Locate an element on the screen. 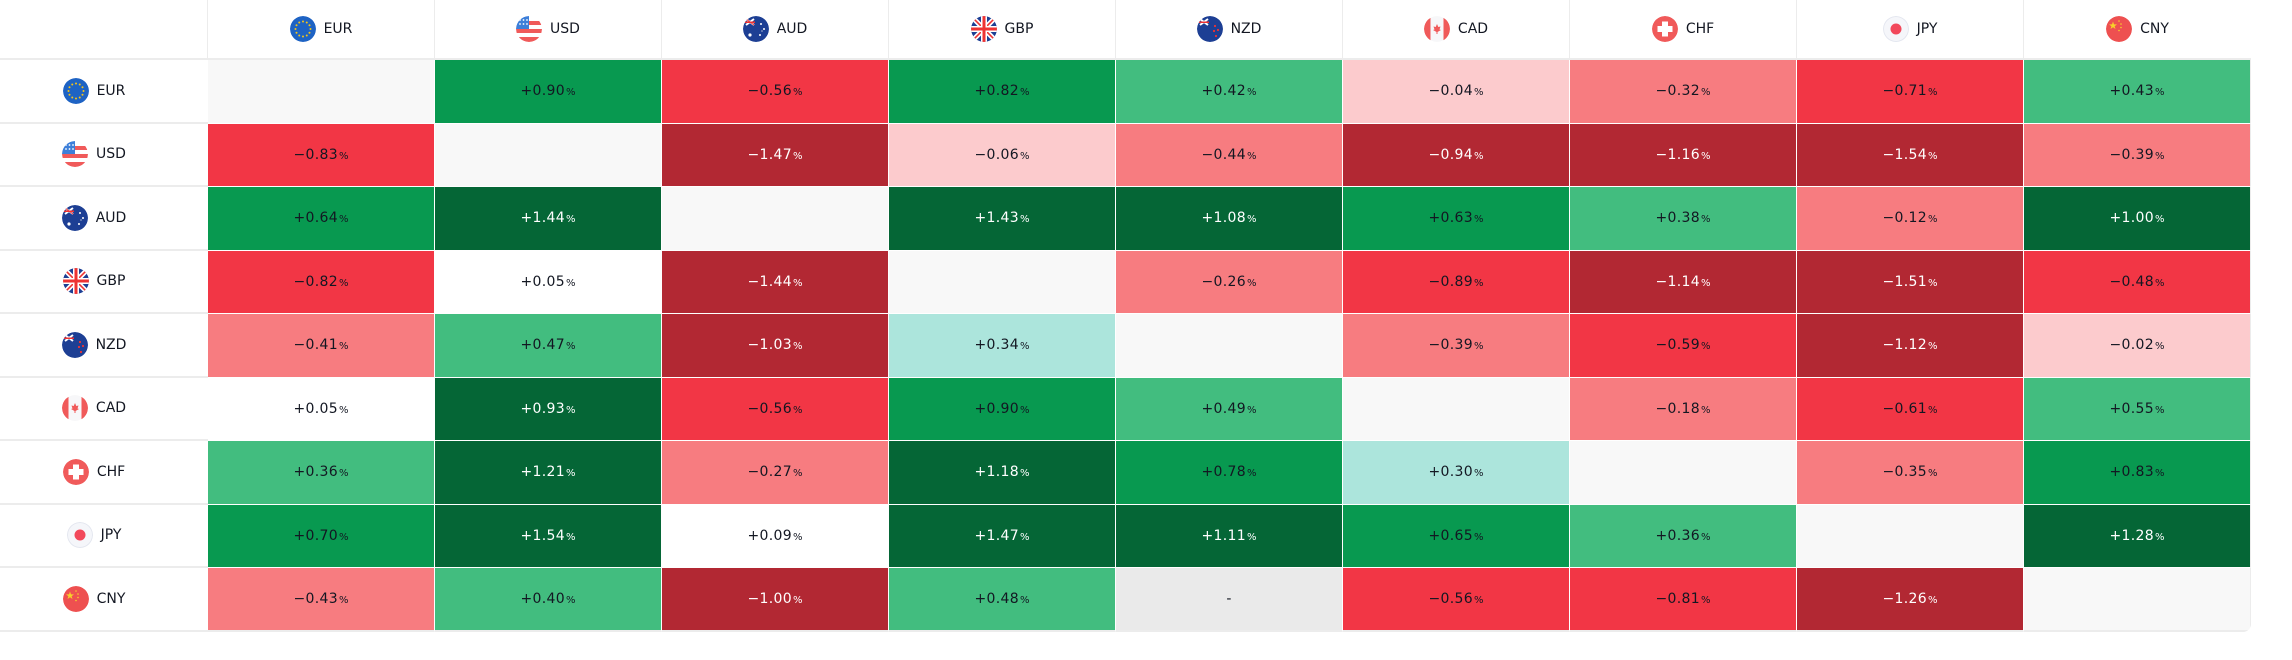  heatmap-cell-eur-gbp: +0.82% is located at coordinates (1002, 92).